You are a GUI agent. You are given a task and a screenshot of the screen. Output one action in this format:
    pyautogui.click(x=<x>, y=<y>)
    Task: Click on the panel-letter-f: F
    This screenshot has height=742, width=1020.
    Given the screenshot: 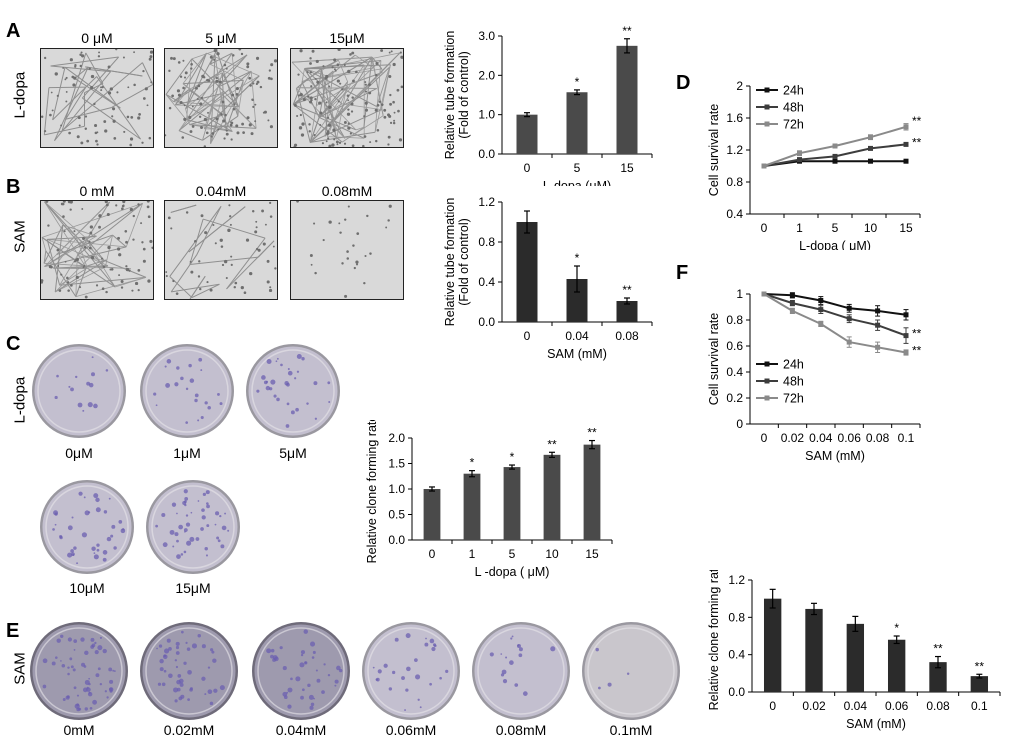 What is the action you would take?
    pyautogui.click(x=682, y=273)
    